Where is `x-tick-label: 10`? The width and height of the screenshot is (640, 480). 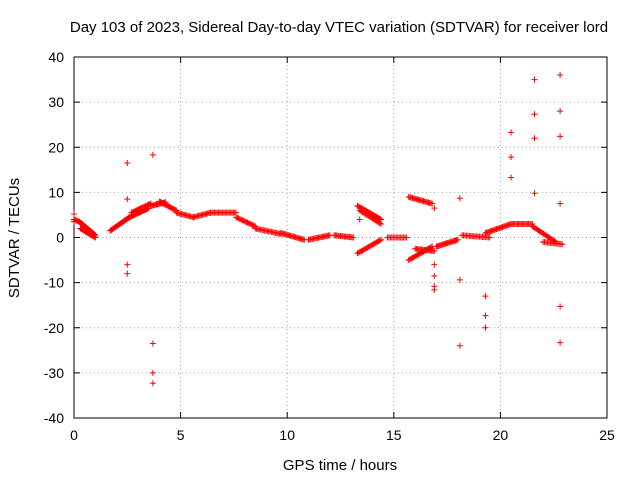
x-tick-label: 10 is located at coordinates (287, 435).